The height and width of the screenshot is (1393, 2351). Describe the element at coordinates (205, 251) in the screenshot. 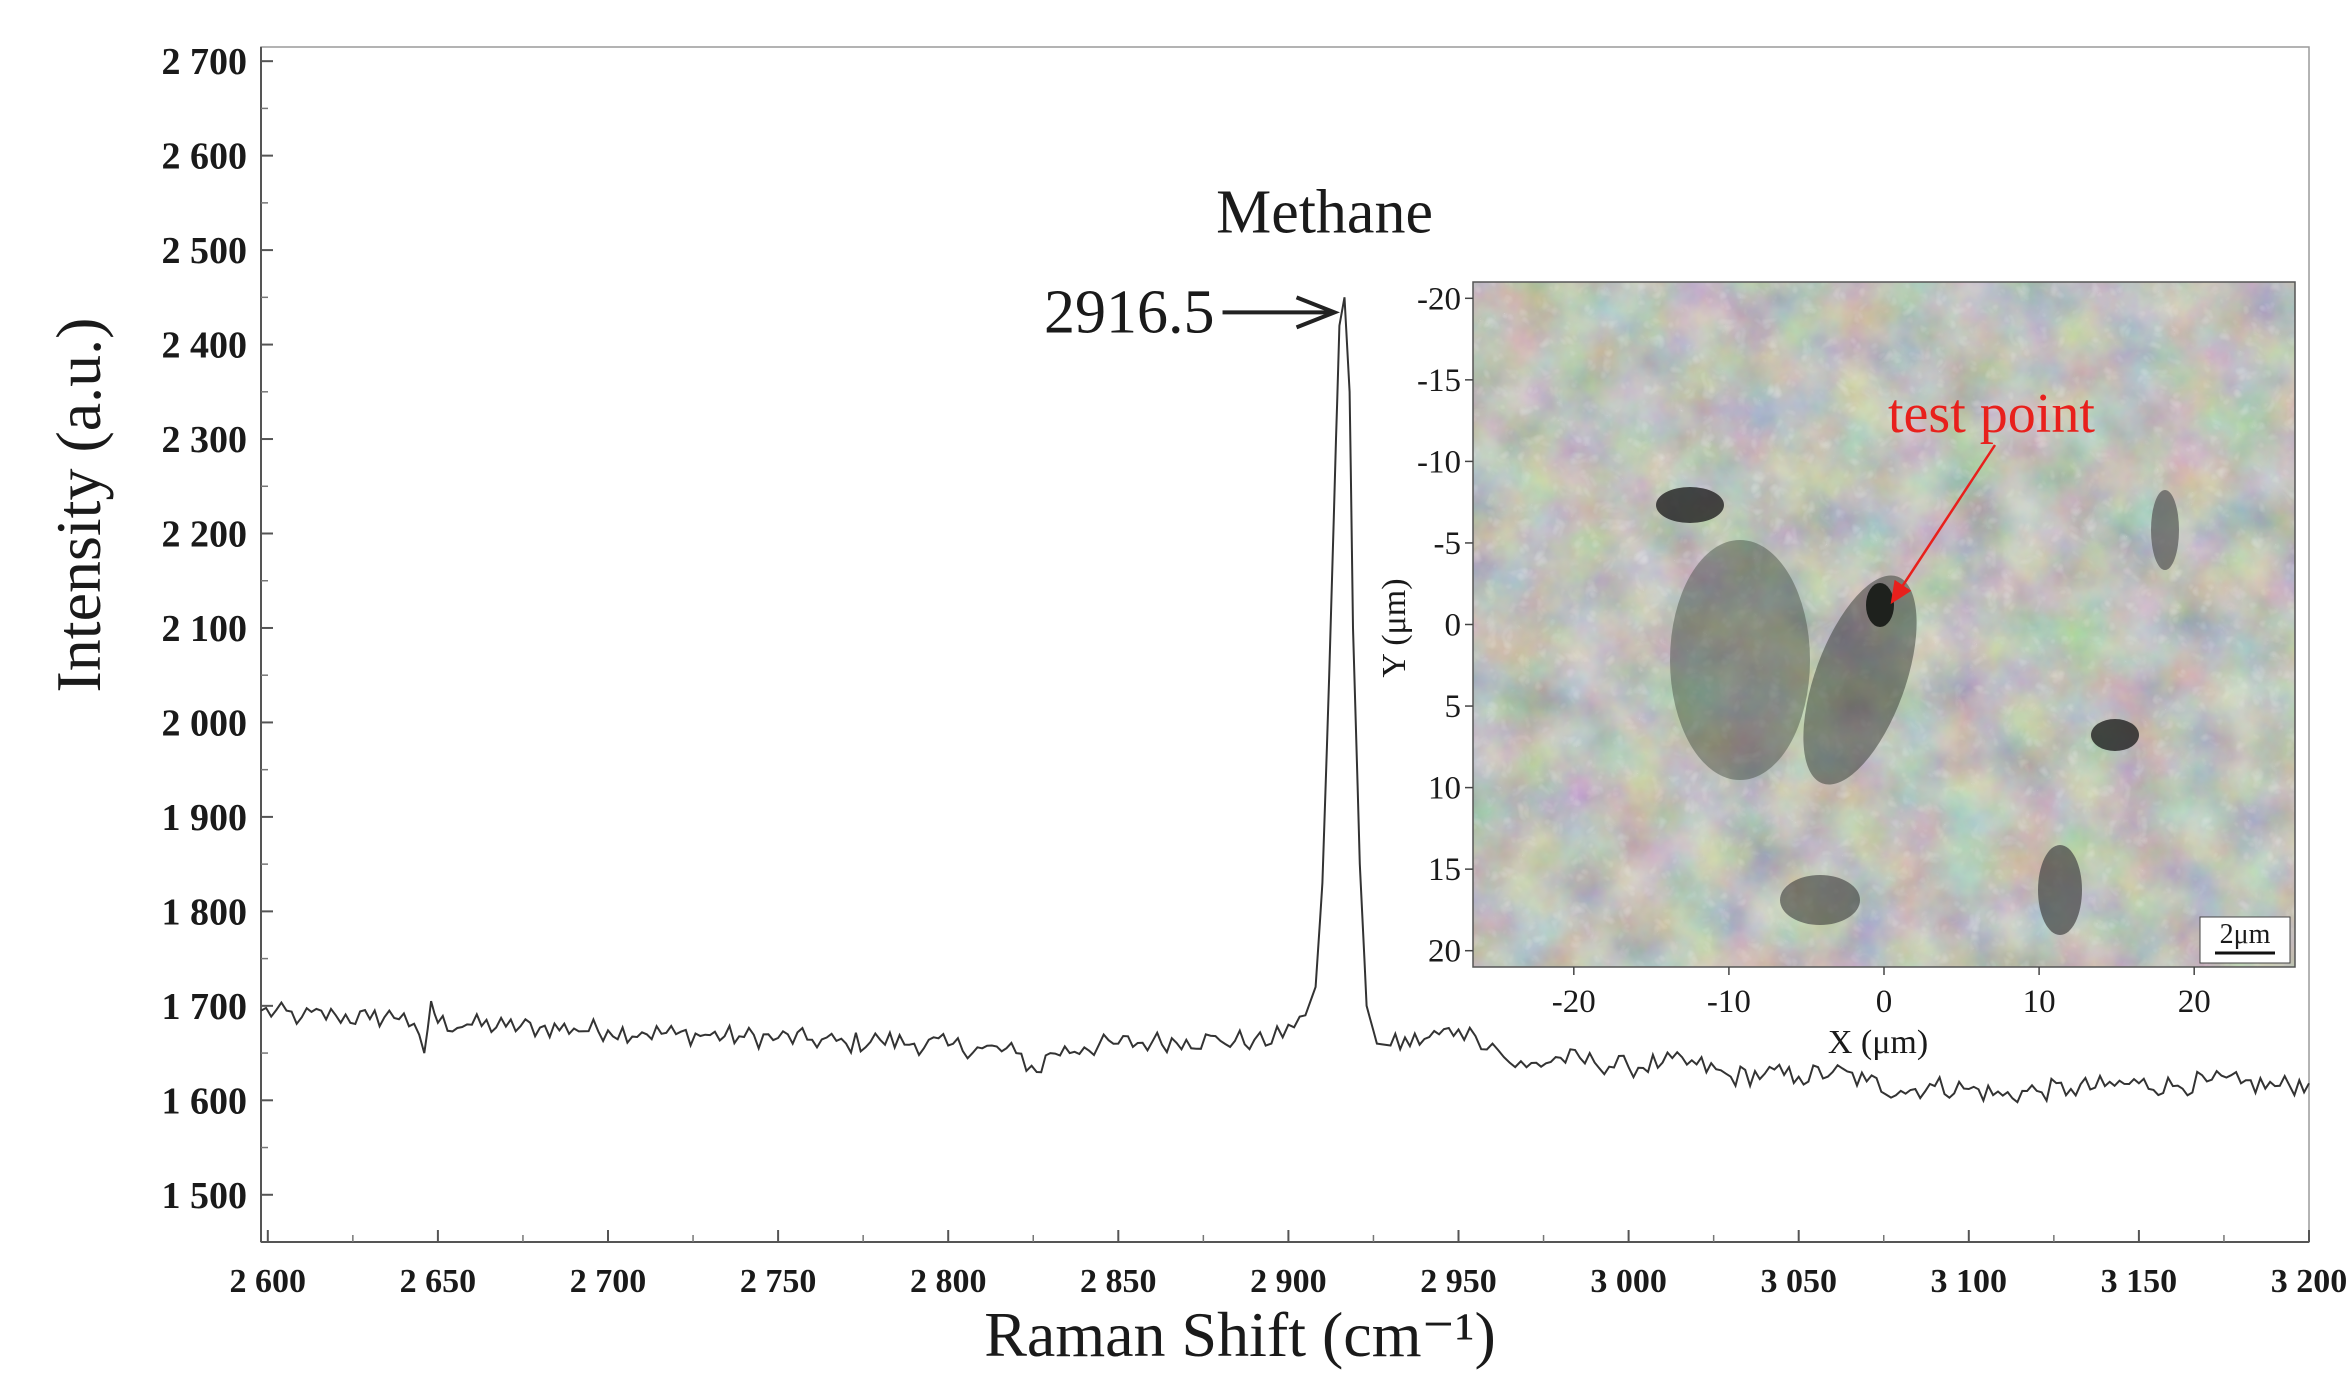

I see `y-tick-label: 2 500` at that location.